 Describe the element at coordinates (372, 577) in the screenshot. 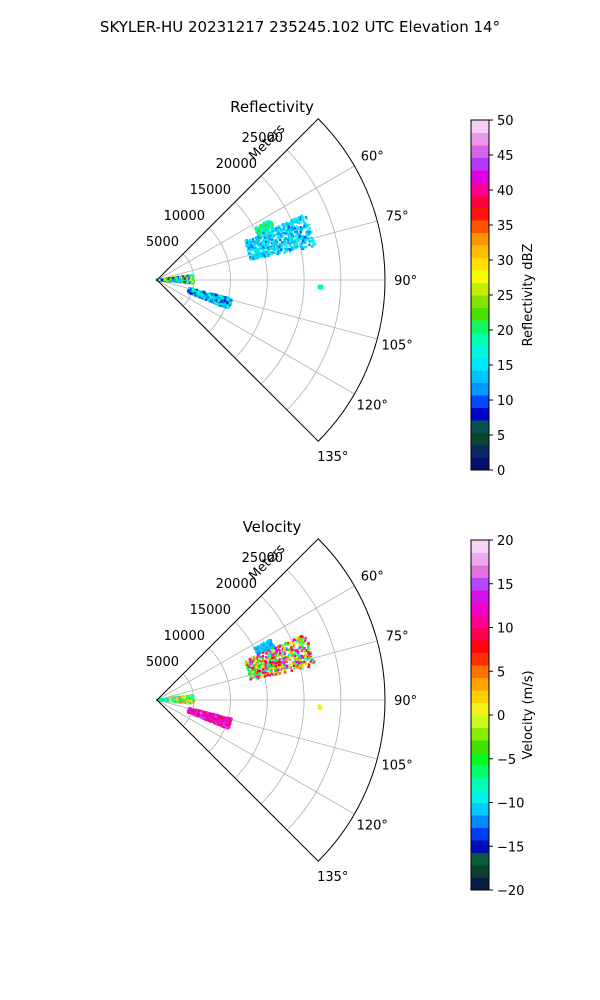

I see `azimuth-tick-label: 60°` at that location.